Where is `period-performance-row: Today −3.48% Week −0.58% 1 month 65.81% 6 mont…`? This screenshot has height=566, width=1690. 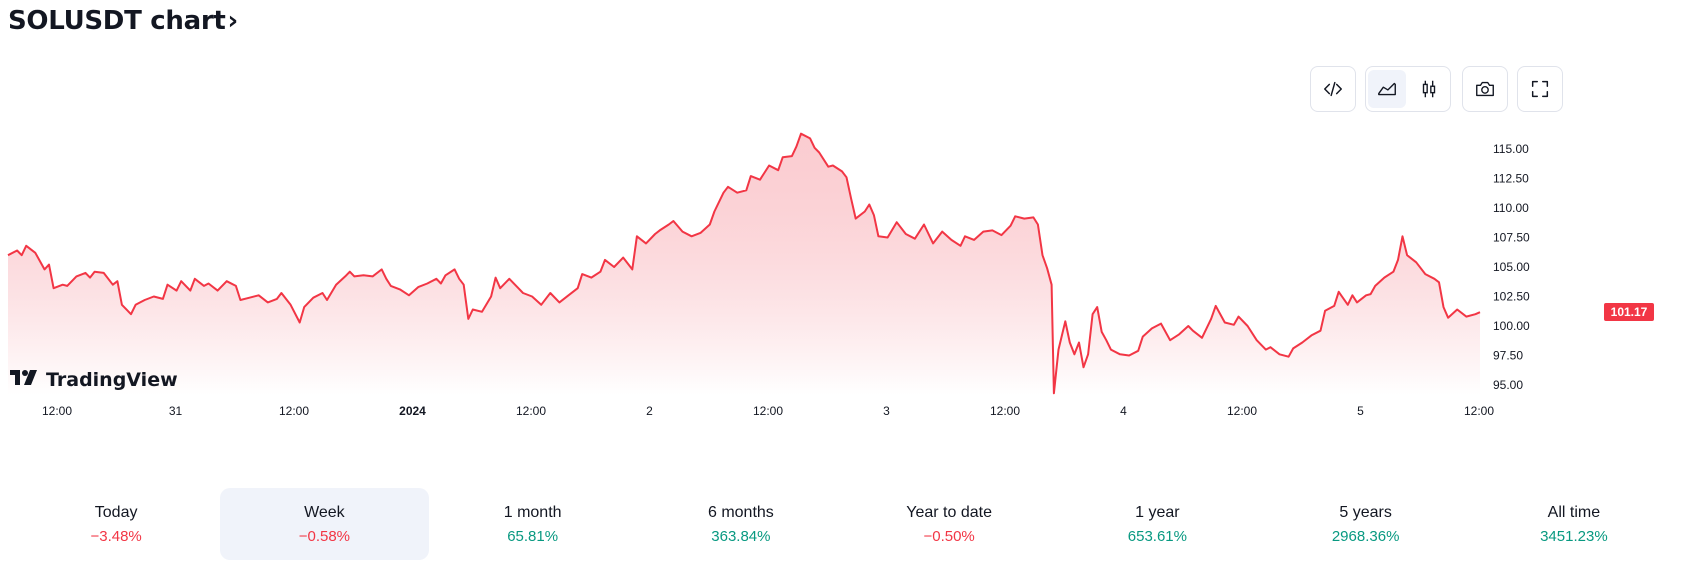 period-performance-row: Today −3.48% Week −0.58% 1 month 65.81% 6 mont… is located at coordinates (845, 524).